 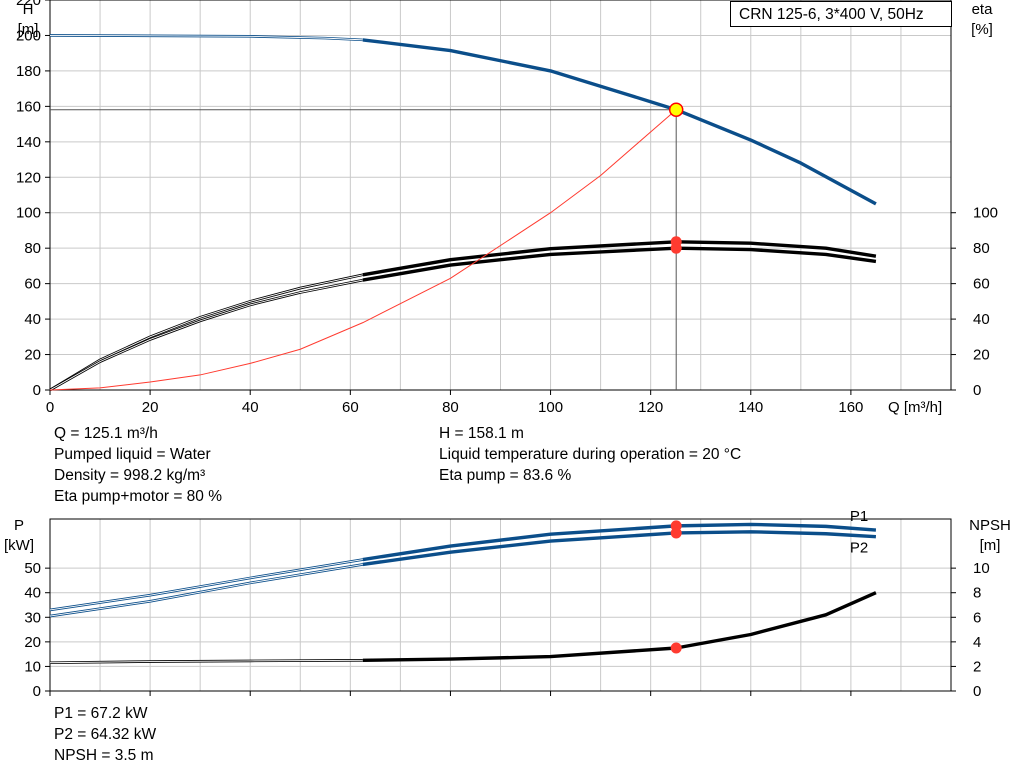 I want to click on chart2-y-left-tick-label: 30, so click(x=32, y=617).